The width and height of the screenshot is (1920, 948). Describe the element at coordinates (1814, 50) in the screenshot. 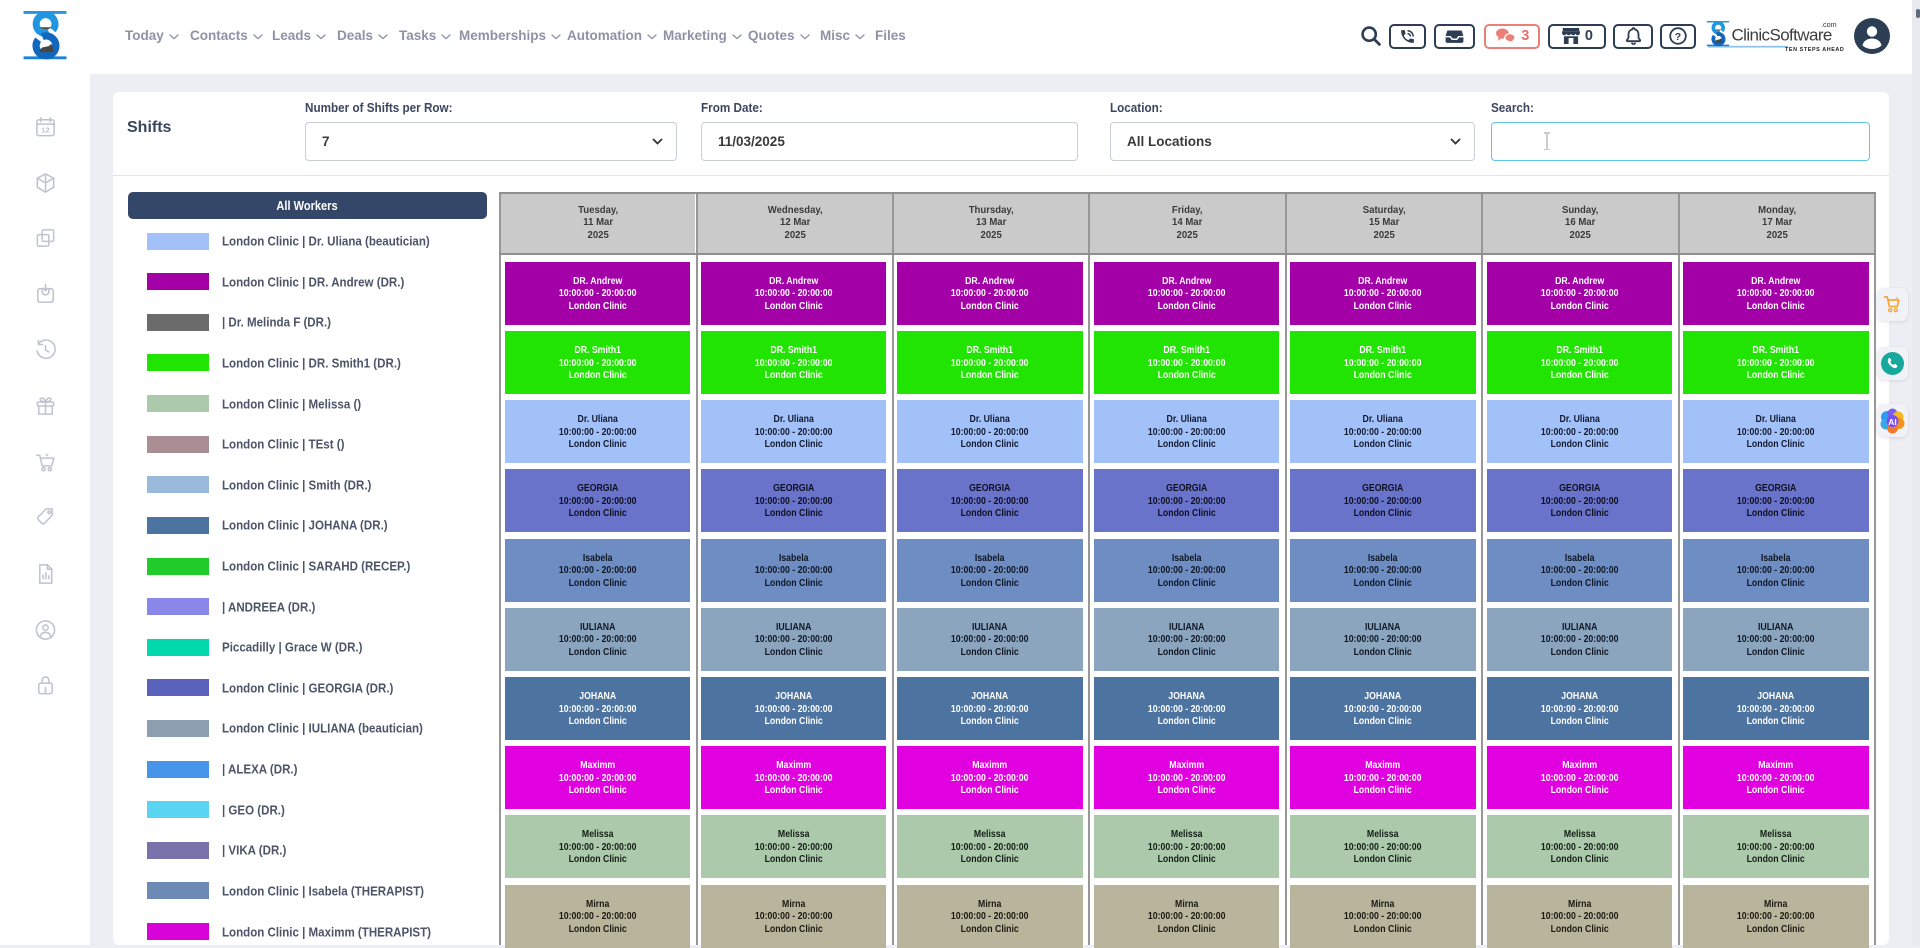

I see `svg-text: TEN STEPS AHEAD` at that location.